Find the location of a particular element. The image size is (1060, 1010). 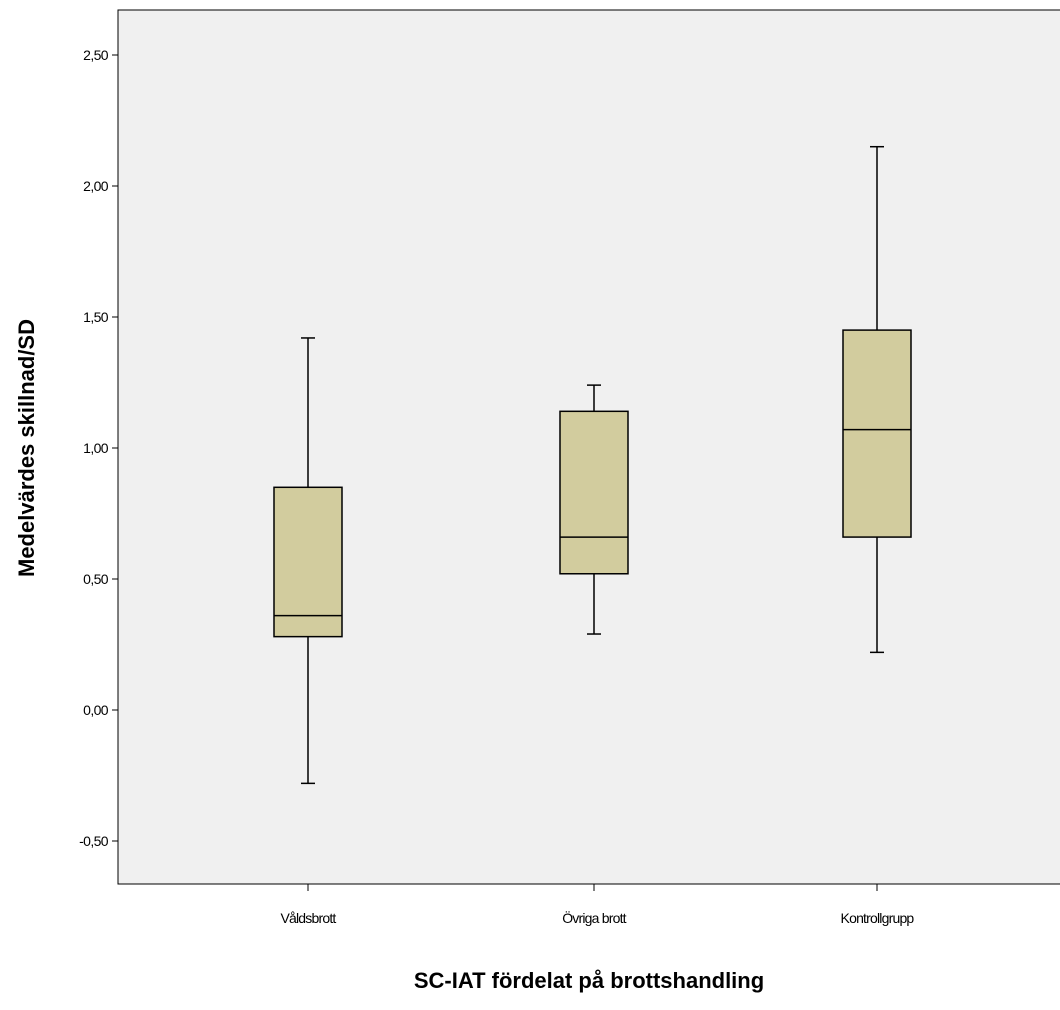

y-axis-title: Medelvärdes skillnad/SD is located at coordinates (26, 448).